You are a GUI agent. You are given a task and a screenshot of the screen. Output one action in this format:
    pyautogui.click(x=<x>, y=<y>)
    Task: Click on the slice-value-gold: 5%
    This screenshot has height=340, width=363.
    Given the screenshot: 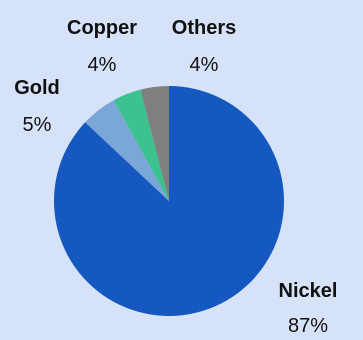 What is the action you would take?
    pyautogui.click(x=37, y=125)
    